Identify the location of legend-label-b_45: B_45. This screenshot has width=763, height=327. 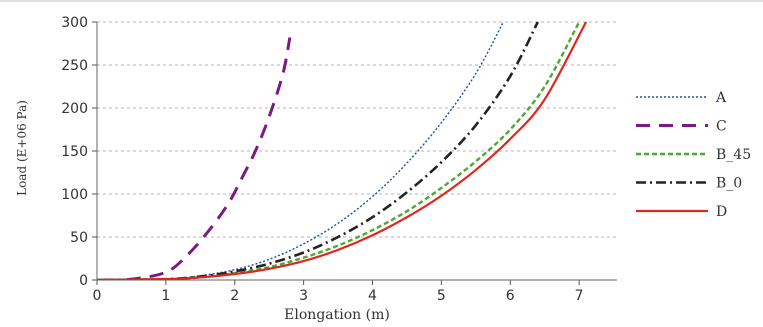
(733, 155).